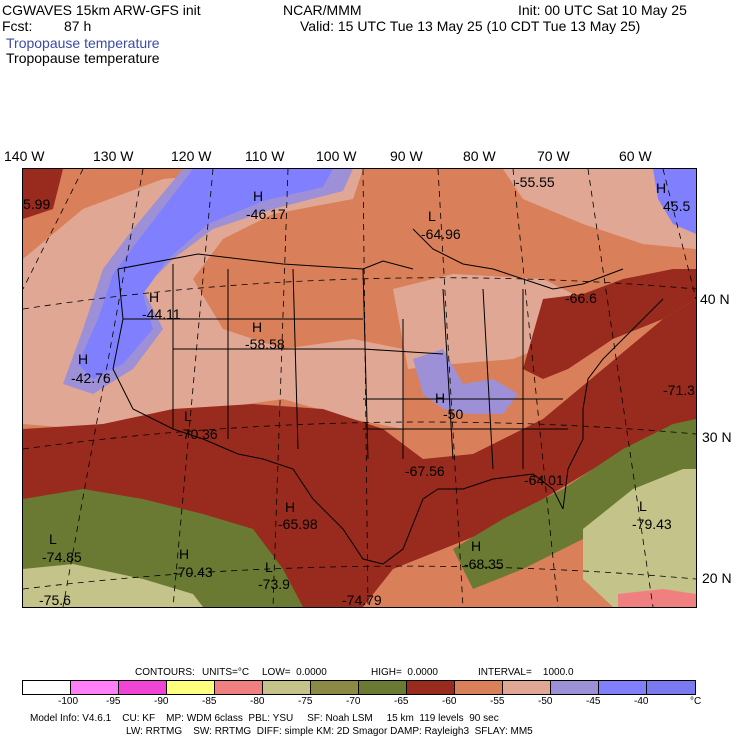  Describe the element at coordinates (425, 471) in the screenshot. I see `center-value: -67.56` at that location.